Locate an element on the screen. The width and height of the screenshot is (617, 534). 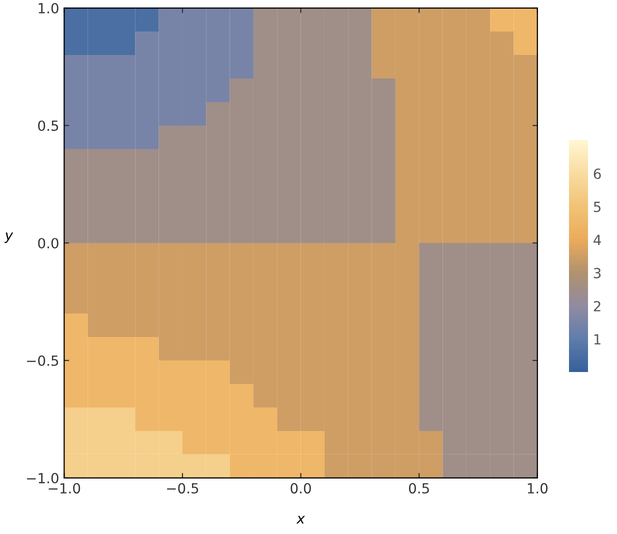
color-bar-label: 3 is located at coordinates (597, 273).